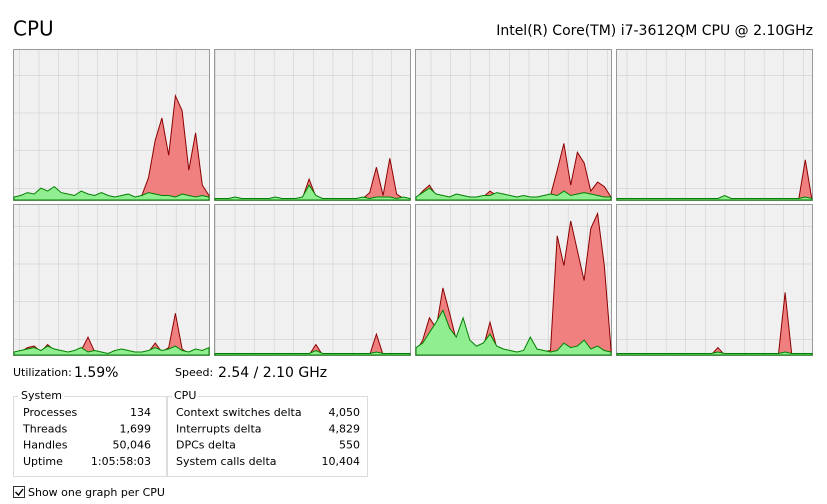 This screenshot has height=504, width=827. What do you see at coordinates (43, 461) in the screenshot?
I see `stat-label: Uptime` at bounding box center [43, 461].